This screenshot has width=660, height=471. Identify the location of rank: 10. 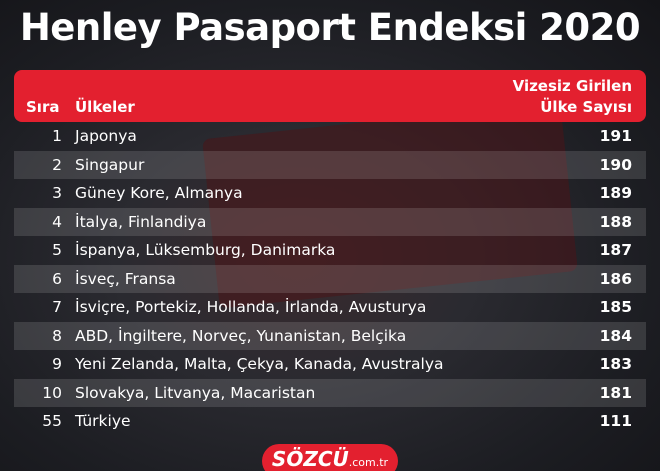
(52, 392).